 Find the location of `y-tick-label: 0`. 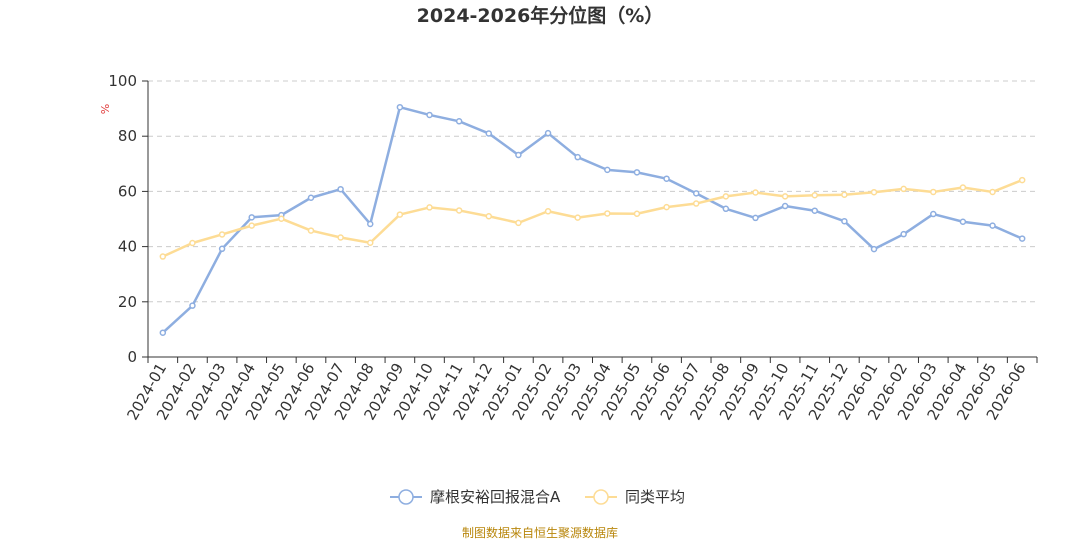

y-tick-label: 0 is located at coordinates (132, 357).